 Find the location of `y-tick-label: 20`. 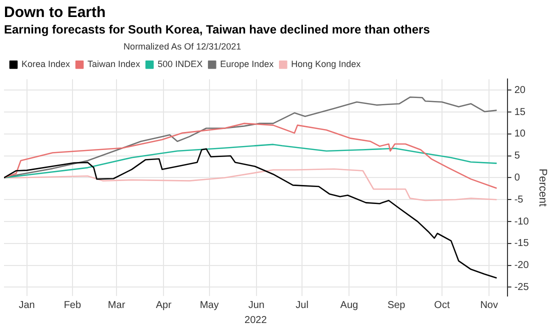

y-tick-label: 20 is located at coordinates (520, 90).